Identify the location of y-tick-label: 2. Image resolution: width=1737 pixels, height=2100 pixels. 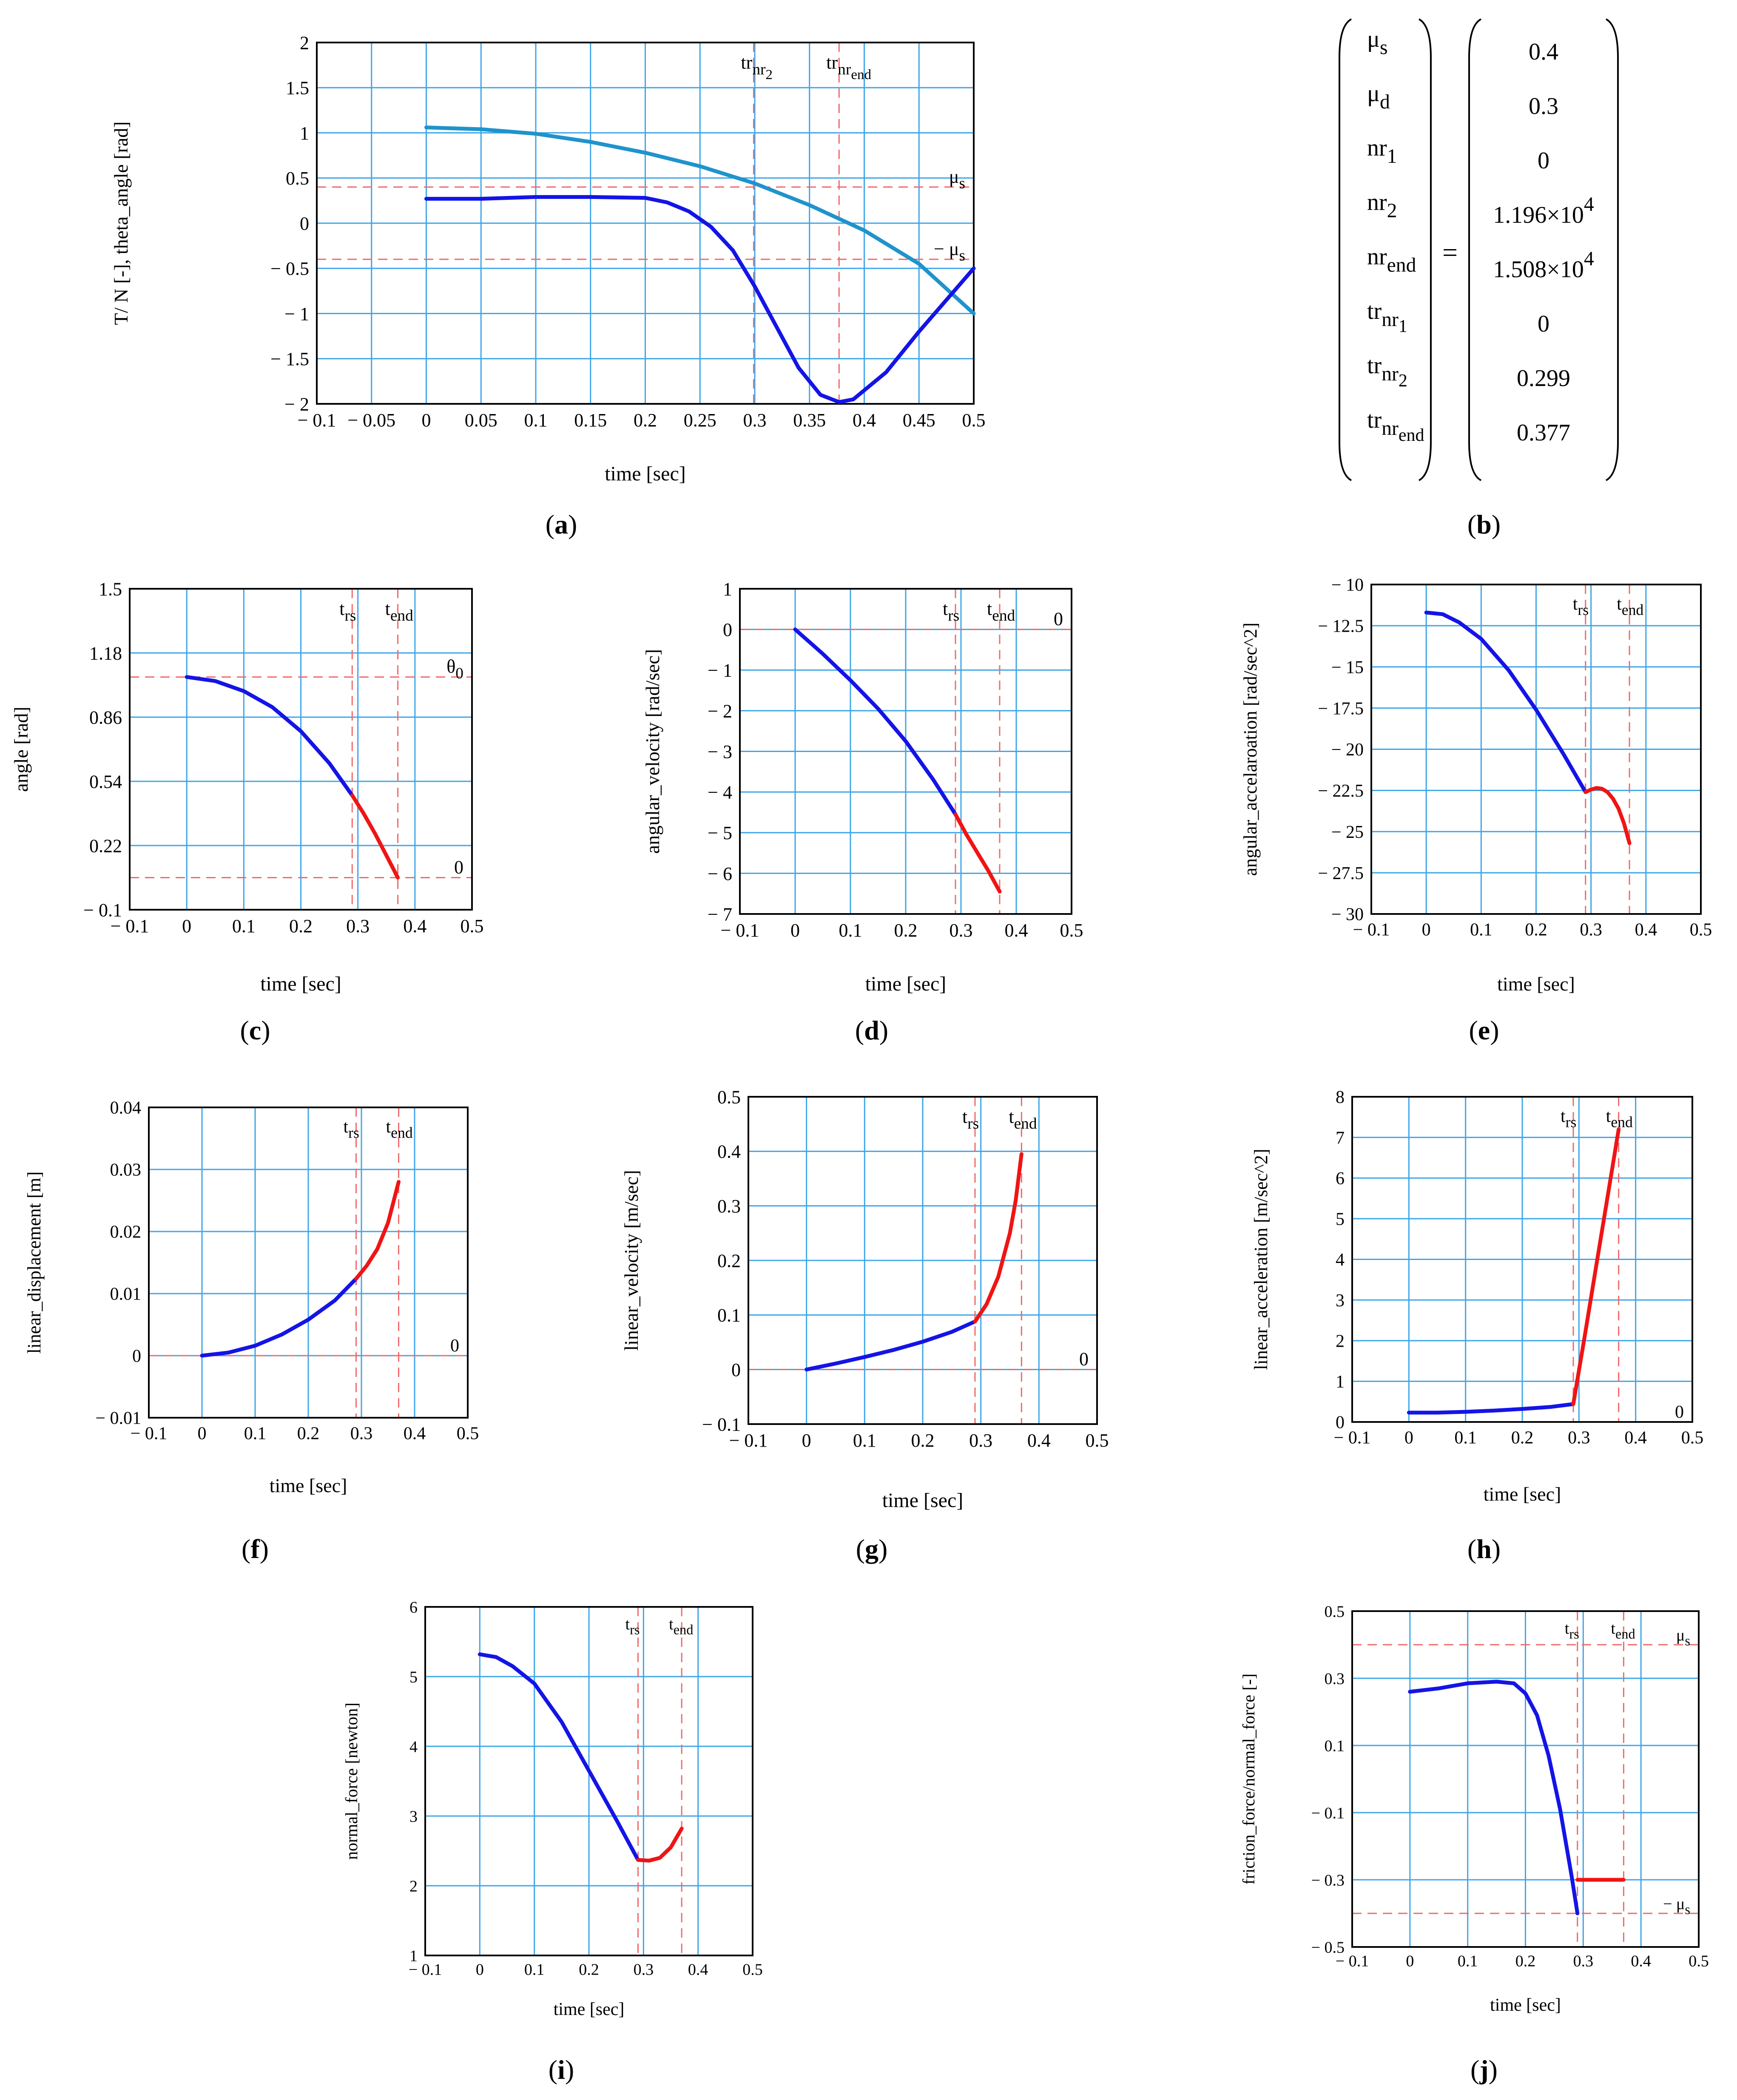
(1340, 1341).